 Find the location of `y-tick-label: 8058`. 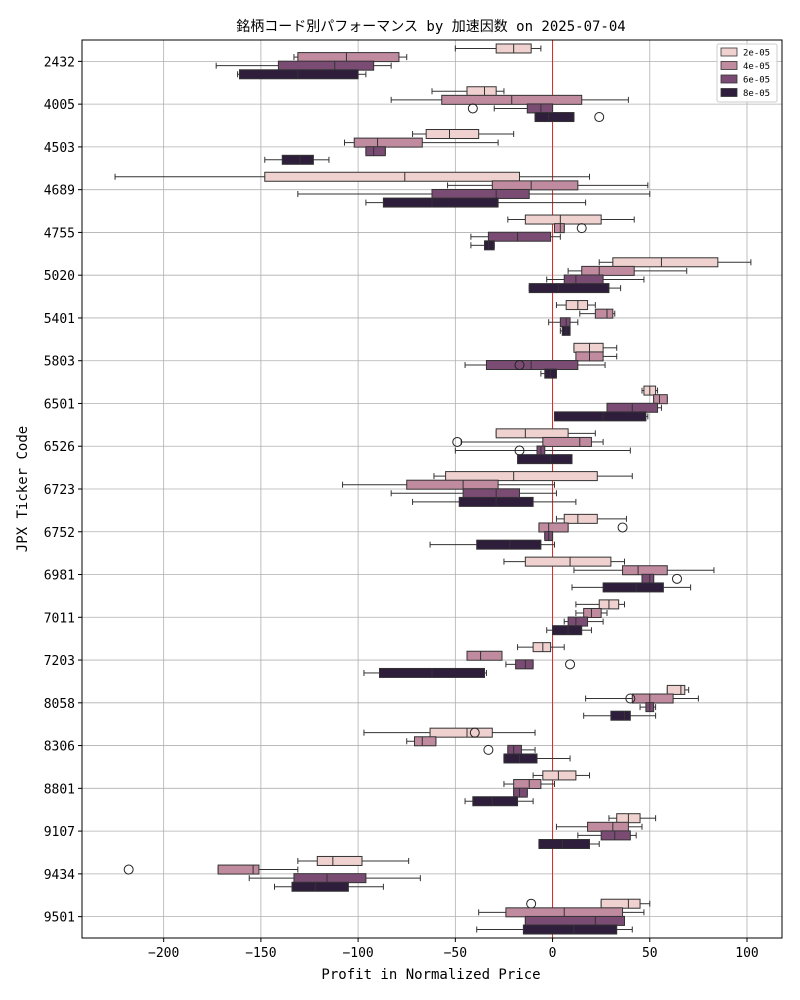

y-tick-label: 8058 is located at coordinates (59, 704).